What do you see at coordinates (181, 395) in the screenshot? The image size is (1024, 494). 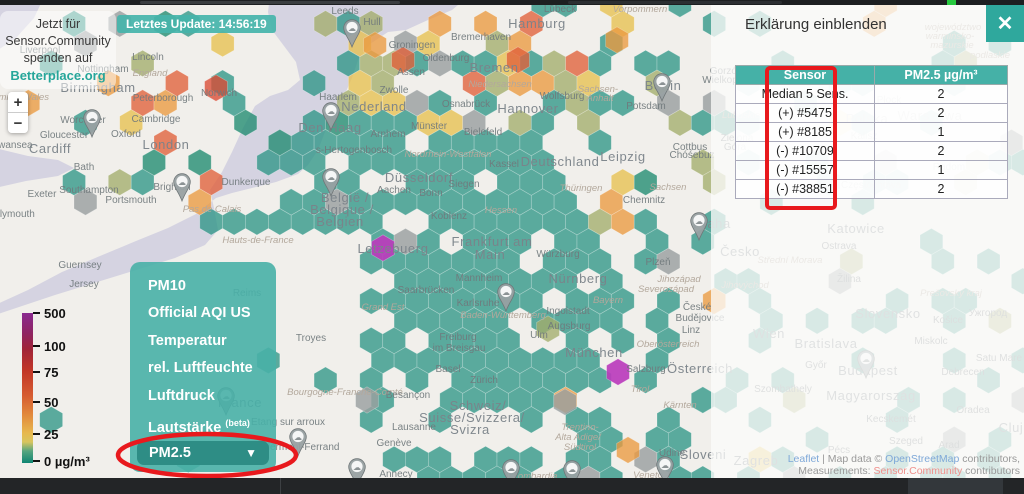 I see `menu-item-luftdruck: Luftdruck` at bounding box center [181, 395].